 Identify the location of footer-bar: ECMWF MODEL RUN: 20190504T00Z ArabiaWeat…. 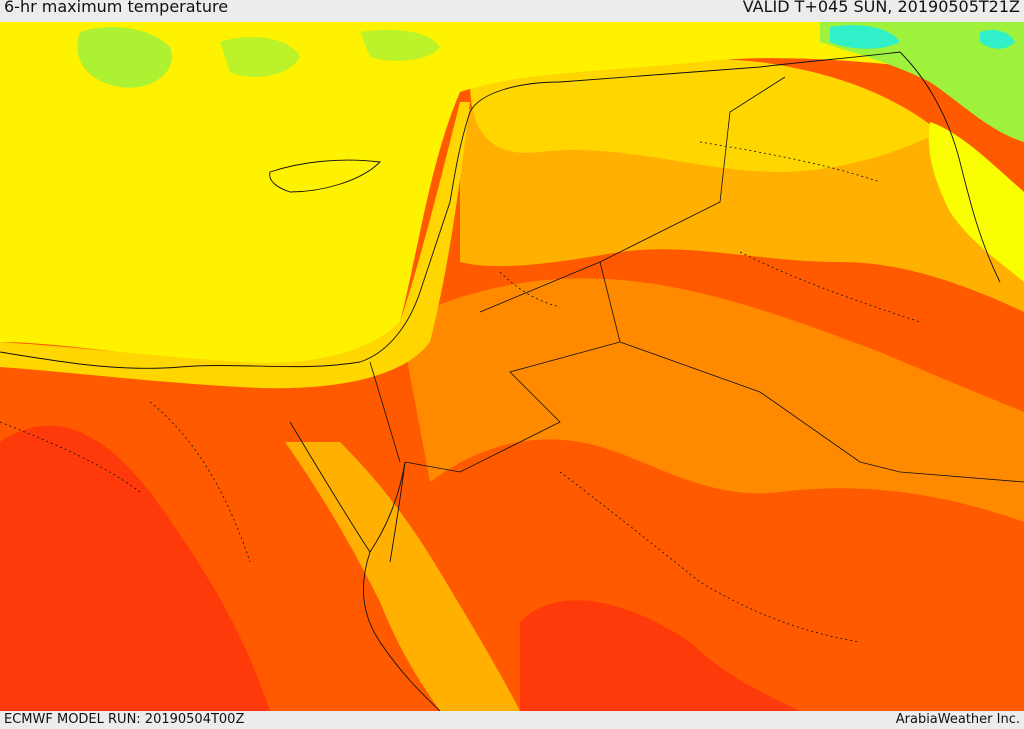
(512, 720).